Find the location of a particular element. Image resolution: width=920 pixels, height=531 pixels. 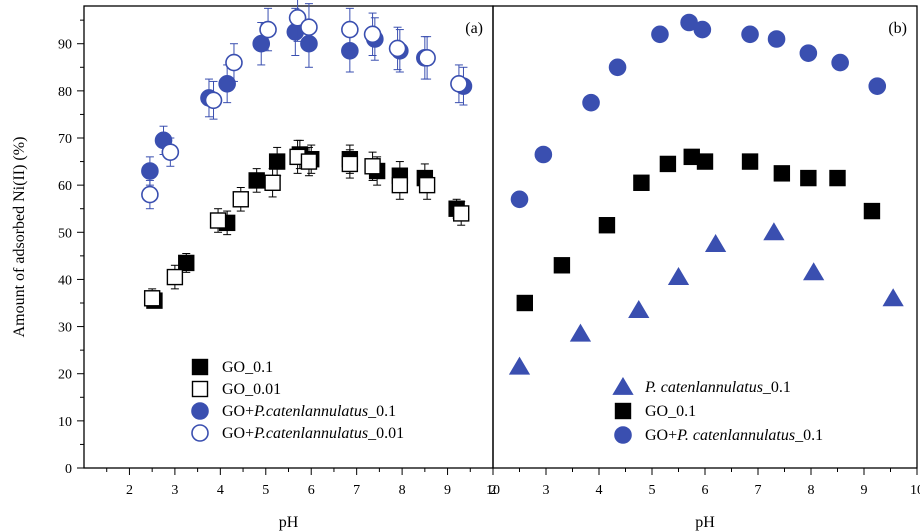

y-tick-label: 70 is located at coordinates (65, 139).